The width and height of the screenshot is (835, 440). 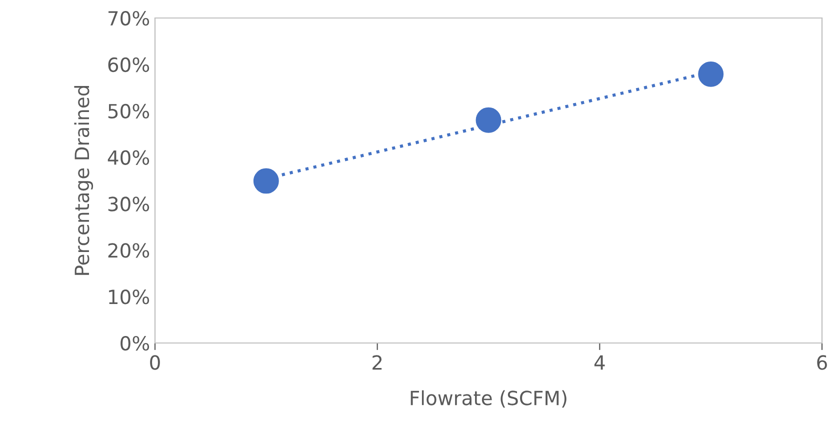 I want to click on y-tick-label: 0%, so click(x=135, y=343).